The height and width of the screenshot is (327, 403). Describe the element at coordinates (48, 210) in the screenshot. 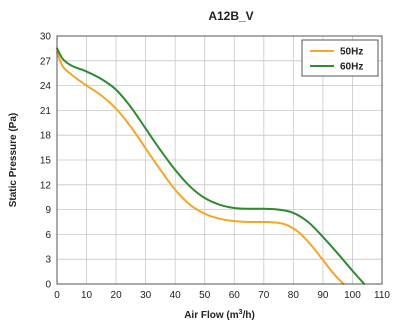

I see `y-tick-label: 9` at that location.